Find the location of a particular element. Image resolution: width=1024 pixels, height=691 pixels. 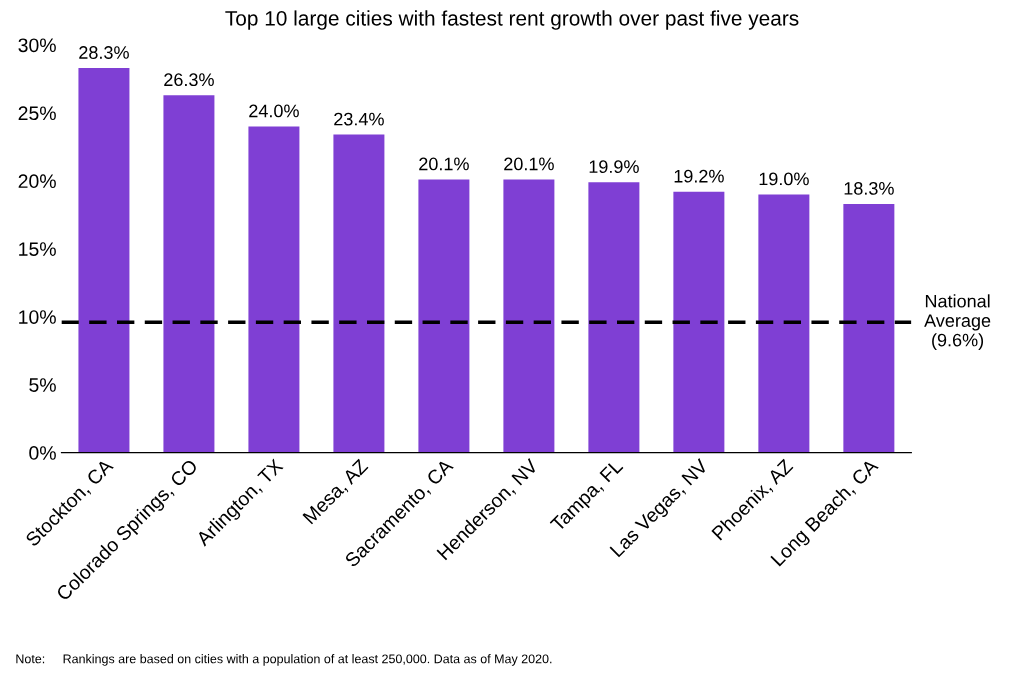

y-tick-label: 20% is located at coordinates (37, 181).